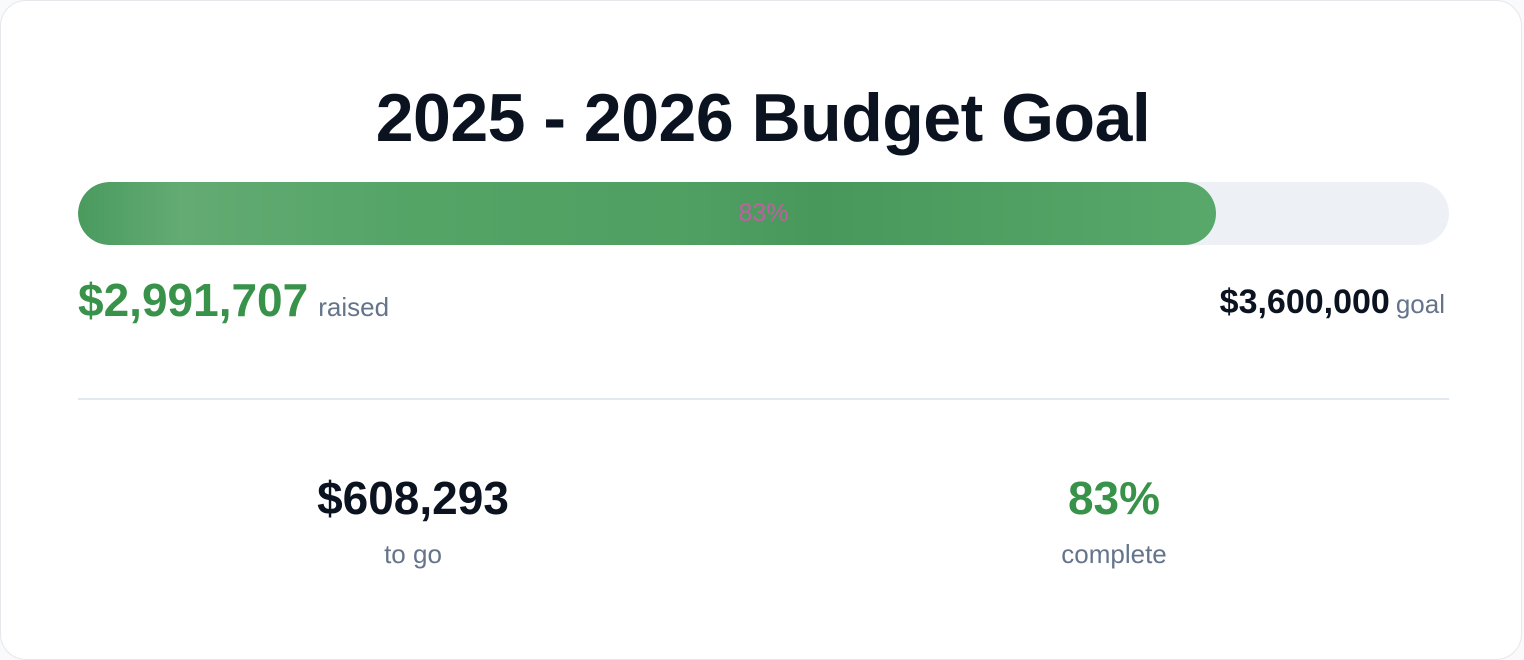  Describe the element at coordinates (193, 300) in the screenshot. I see `raised-amount: $2,991,707` at that location.